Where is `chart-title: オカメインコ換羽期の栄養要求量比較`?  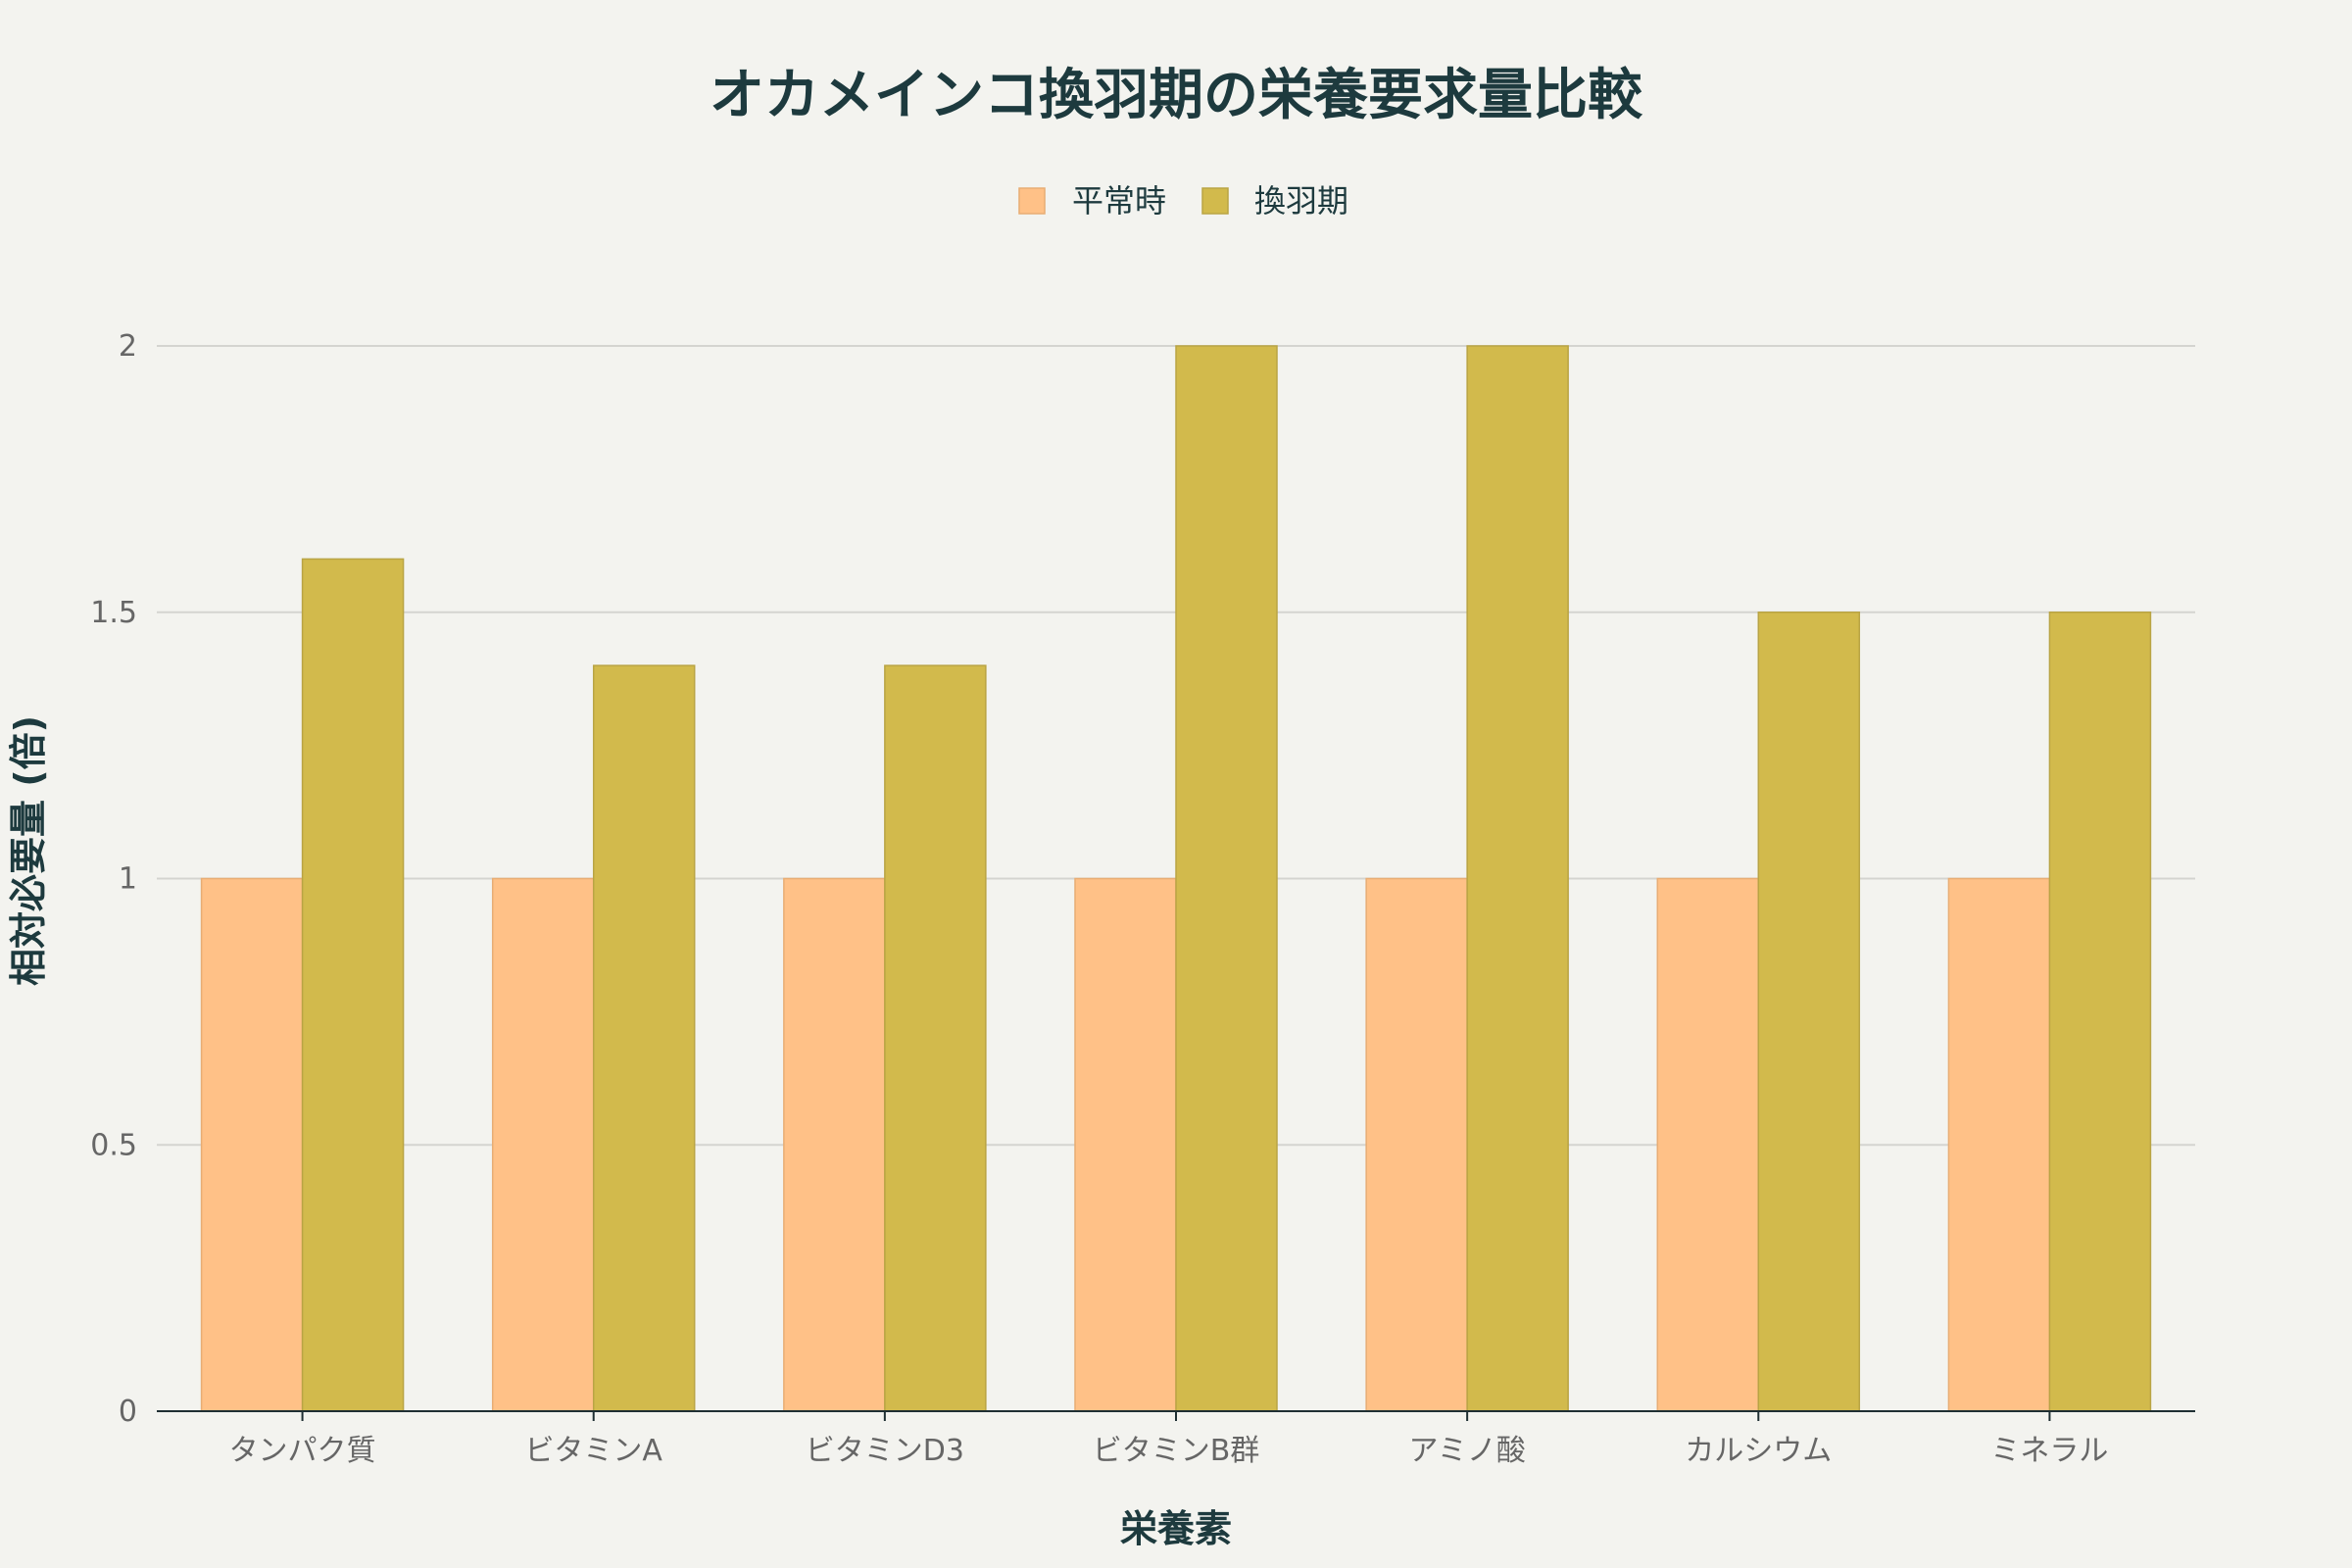
chart-title: オカメインコ換羽期の栄養要求量比較 is located at coordinates (1176, 95).